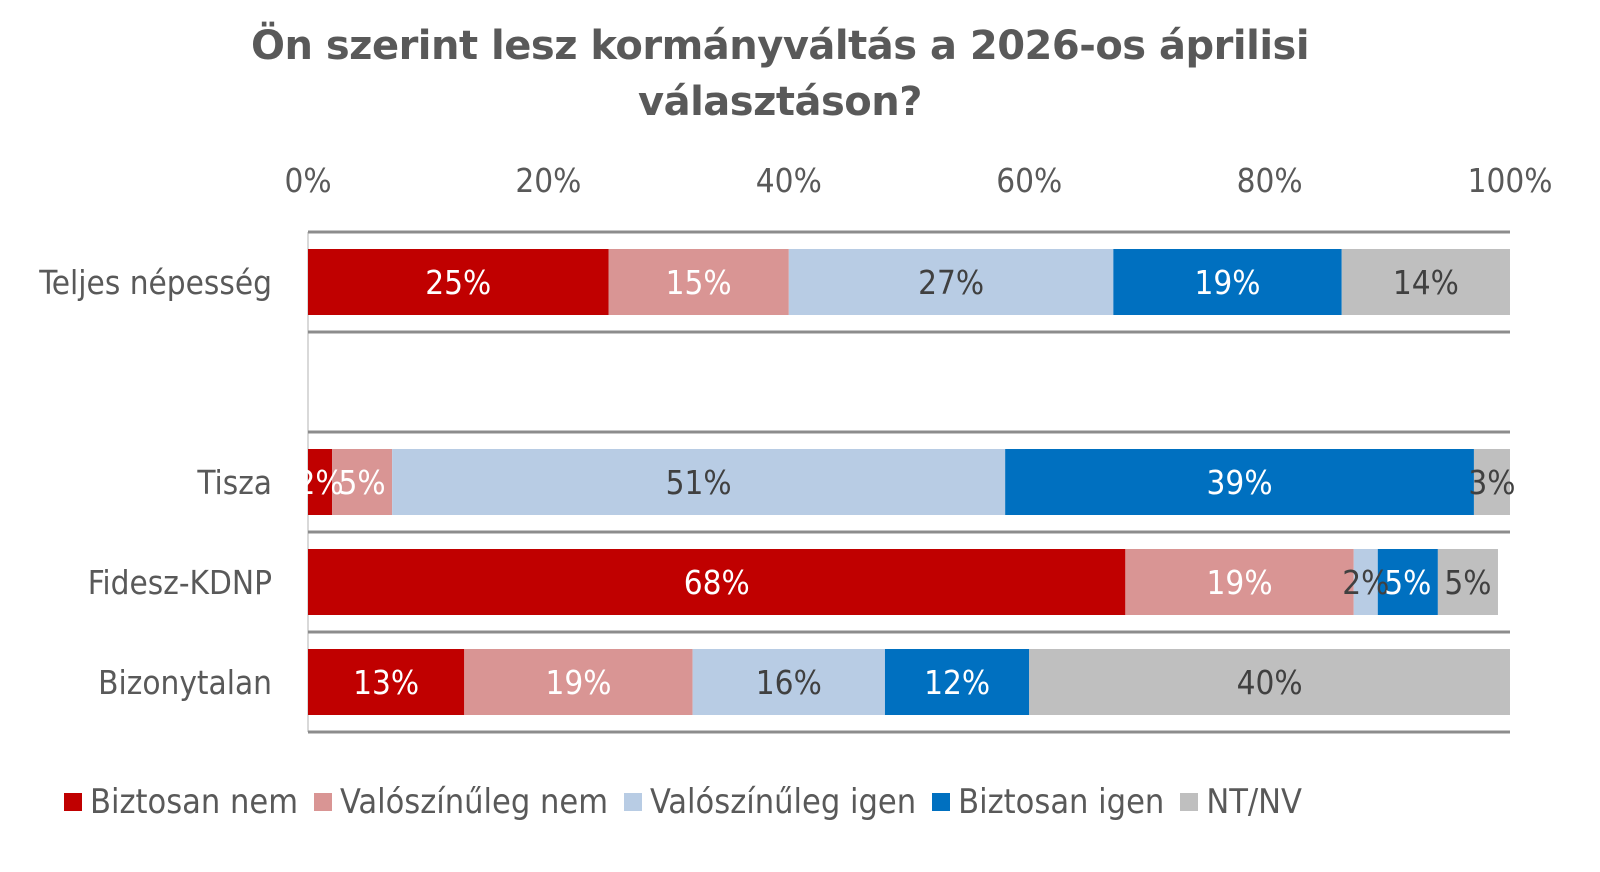  Describe the element at coordinates (234, 482) in the screenshot. I see `category-label: Tisza` at that location.